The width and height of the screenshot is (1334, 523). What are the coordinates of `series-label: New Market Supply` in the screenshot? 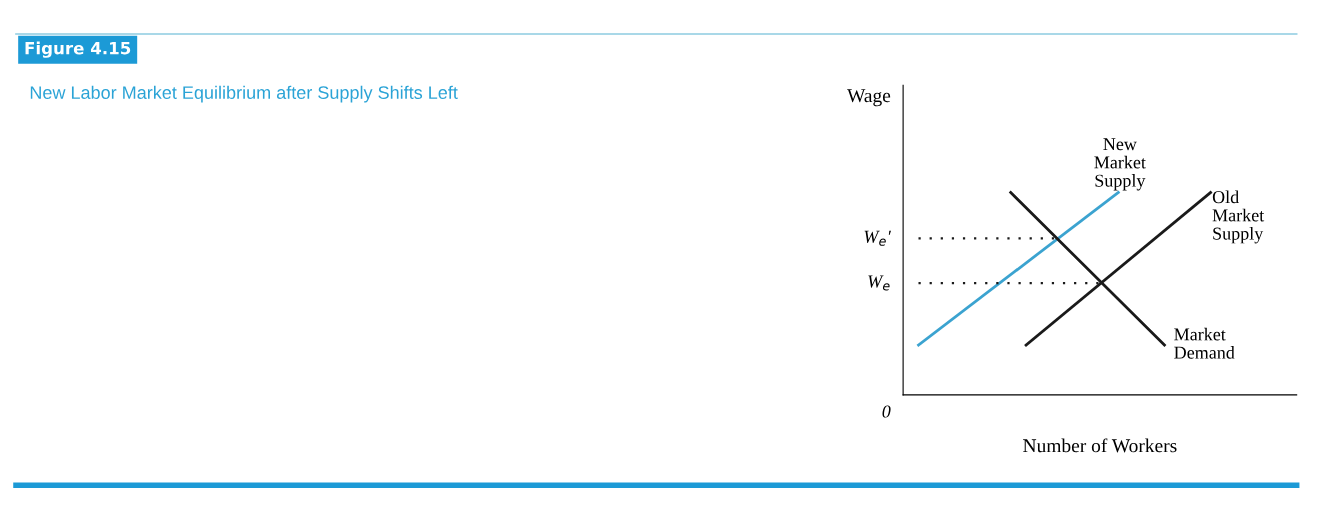 It's located at (1120, 164).